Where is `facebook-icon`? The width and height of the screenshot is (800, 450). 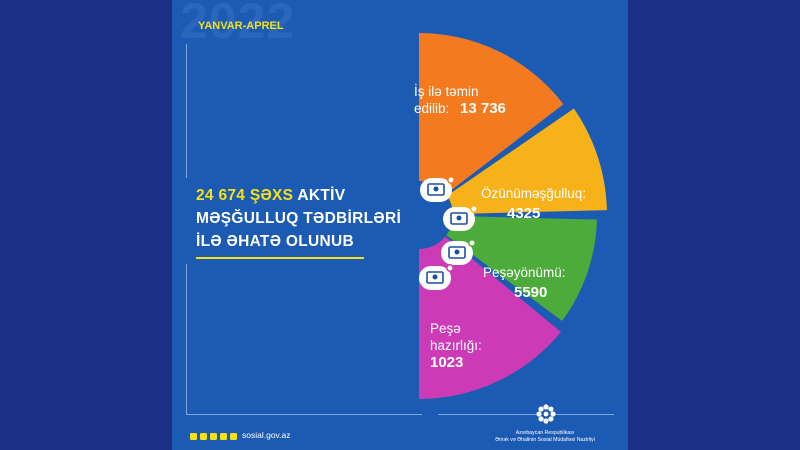 facebook-icon is located at coordinates (193, 436).